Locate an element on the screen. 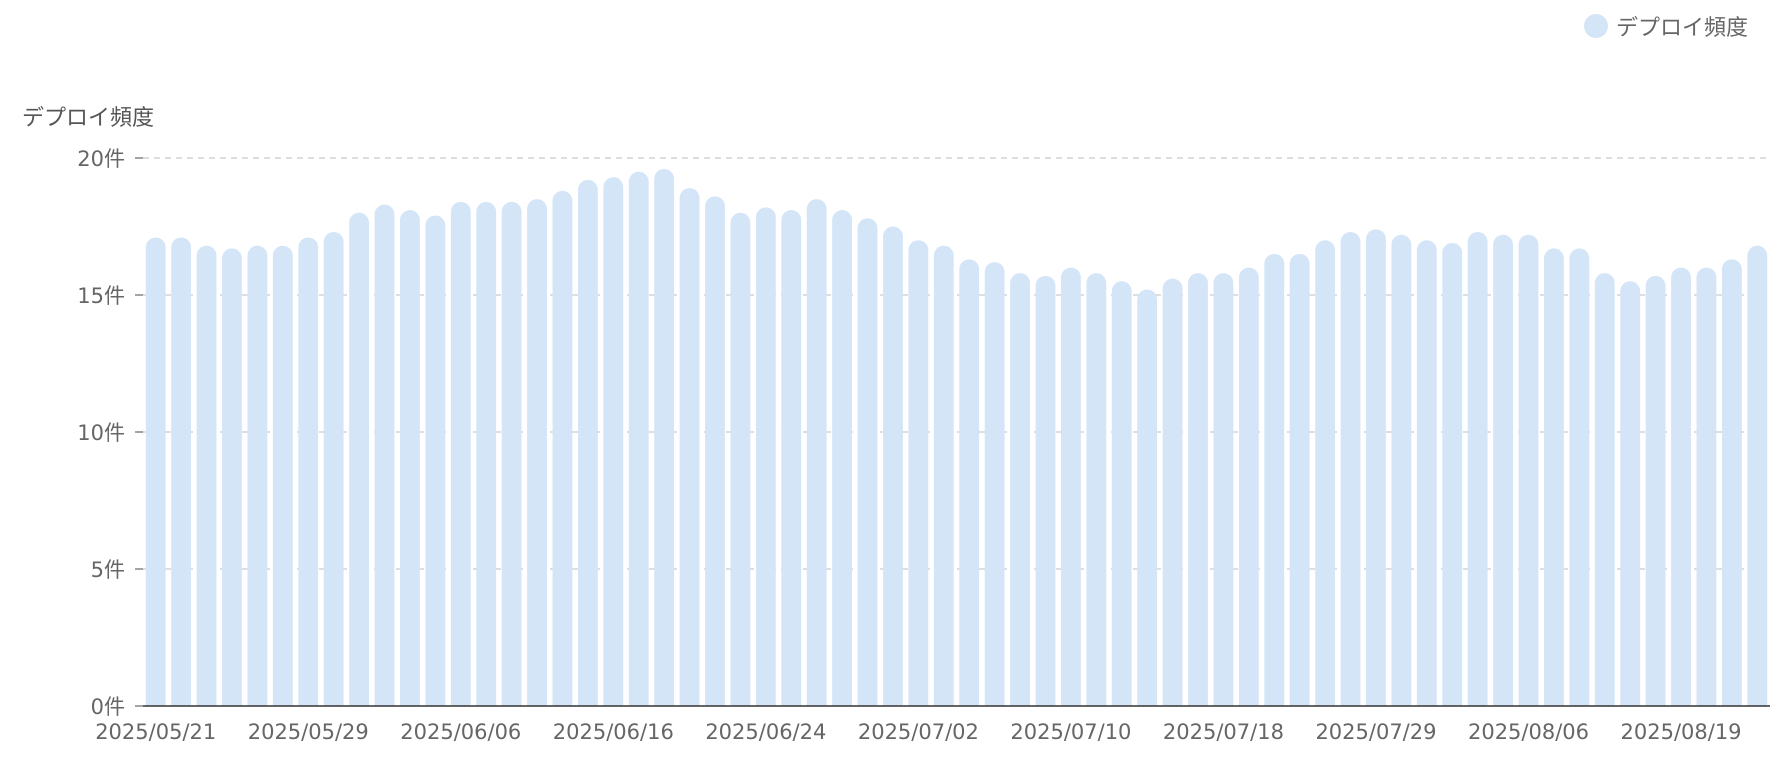 Image resolution: width=1786 pixels, height=764 pixels. y-tick-label: 15件 is located at coordinates (101, 296).